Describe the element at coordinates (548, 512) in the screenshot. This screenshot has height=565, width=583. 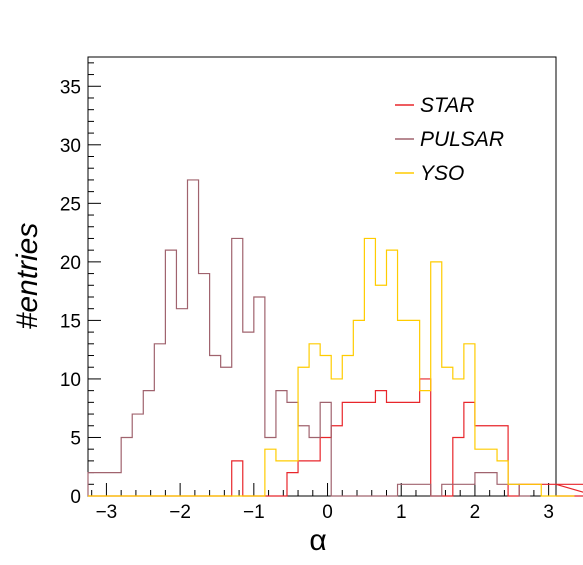
I see `x-tick-label: 3` at that location.